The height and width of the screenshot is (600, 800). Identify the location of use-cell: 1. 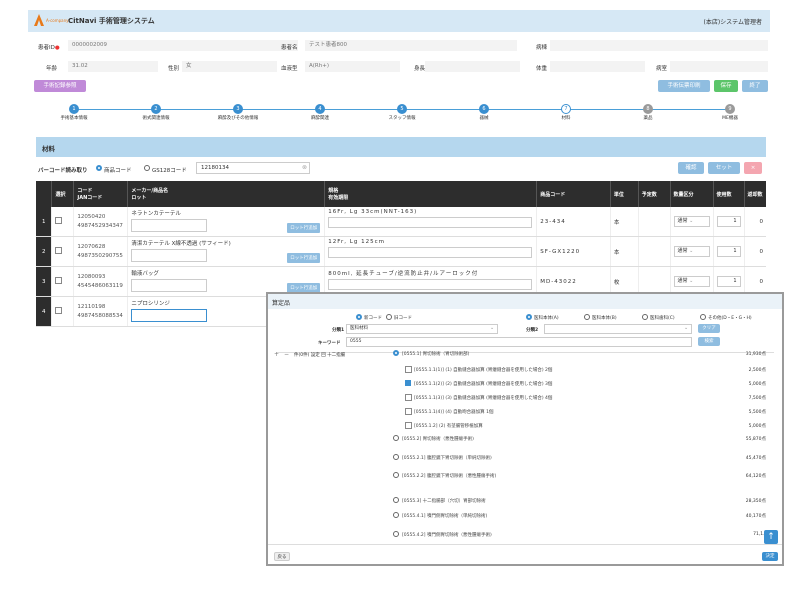
(729, 222).